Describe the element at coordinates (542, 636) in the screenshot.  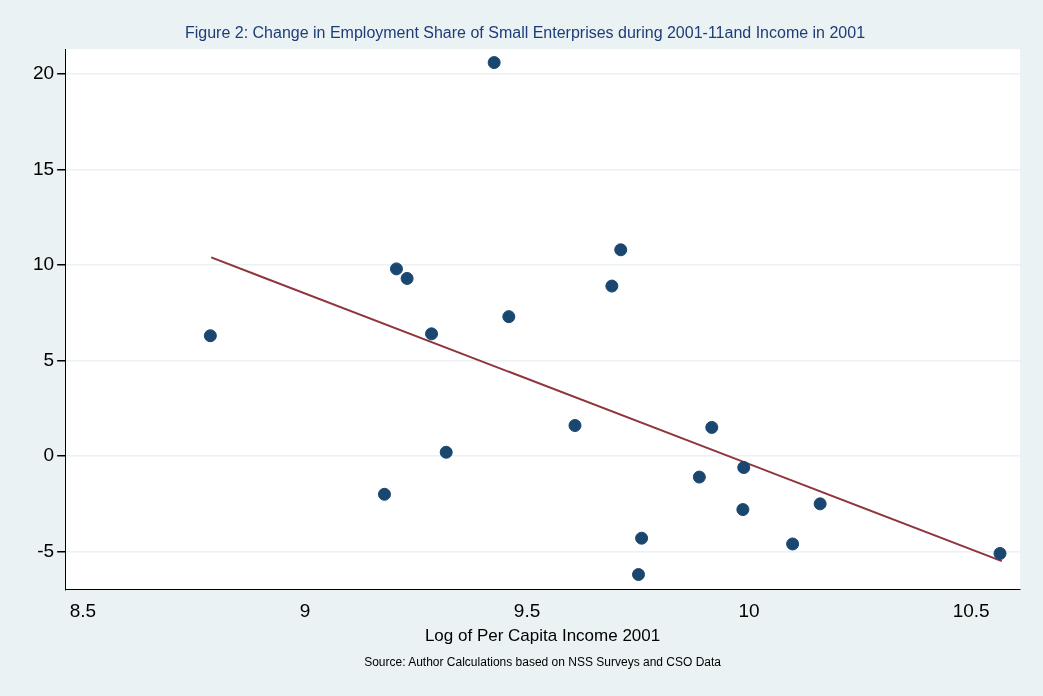
I see `x-axis-title: Log of Per Capita Income 2001` at that location.